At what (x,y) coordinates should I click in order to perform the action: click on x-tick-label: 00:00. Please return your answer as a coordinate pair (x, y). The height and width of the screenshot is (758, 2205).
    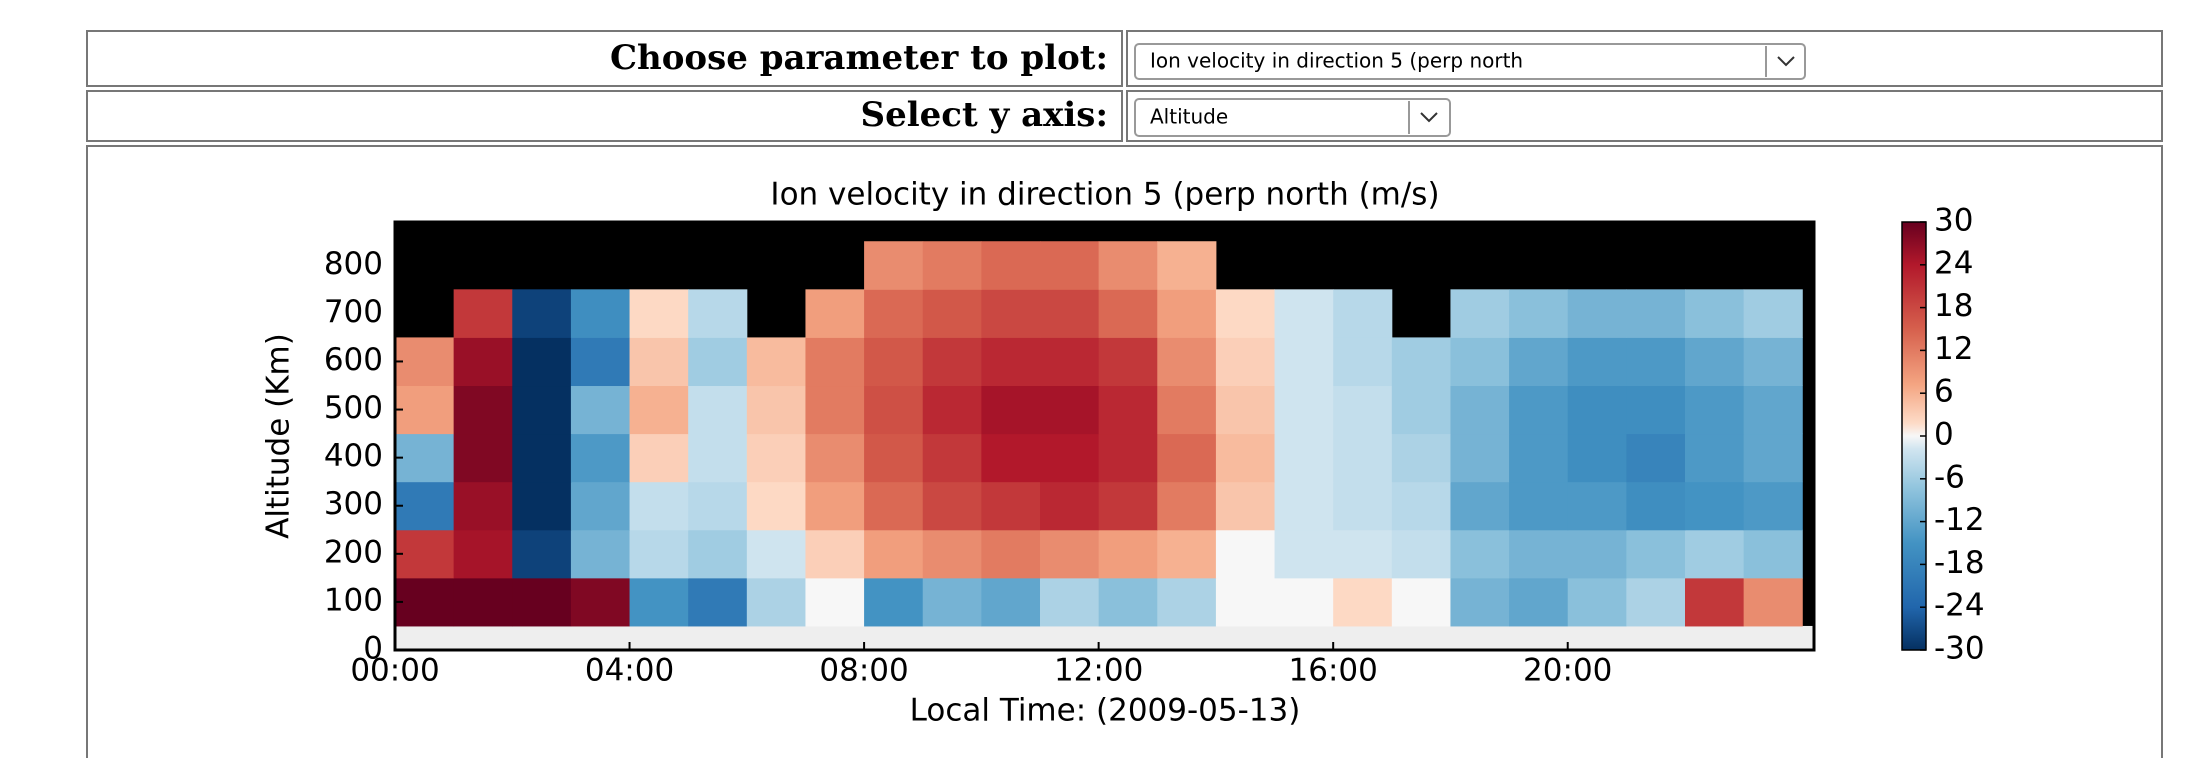
    Looking at the image, I should click on (394, 671).